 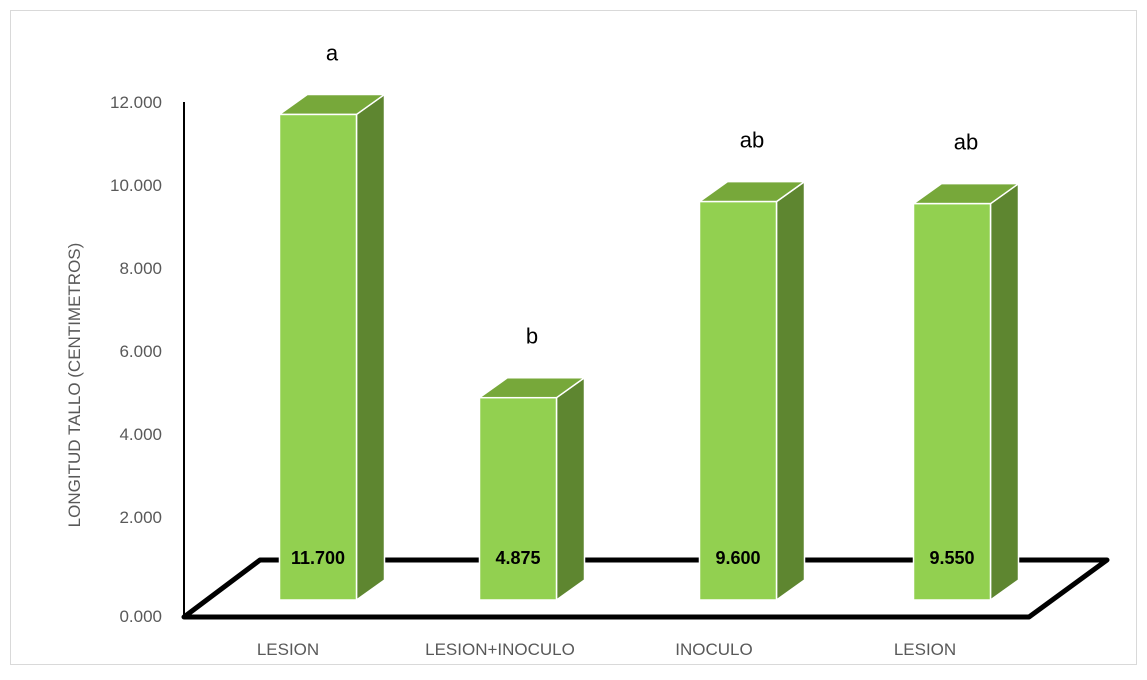 I want to click on data-label: 11.700, so click(x=318, y=558).